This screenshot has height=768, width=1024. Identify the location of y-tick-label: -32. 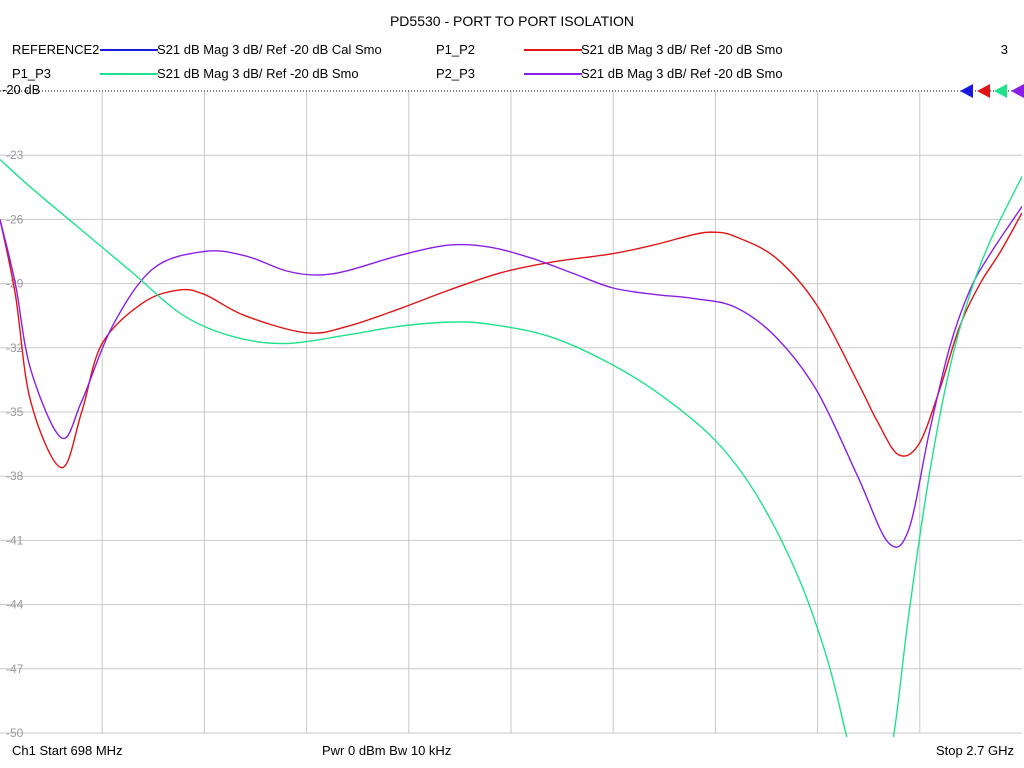
(15, 348).